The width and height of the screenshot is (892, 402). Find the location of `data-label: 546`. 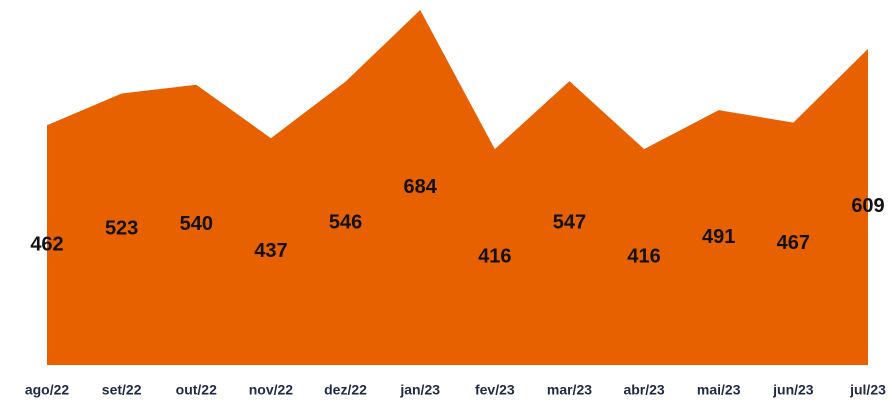

data-label: 546 is located at coordinates (345, 223).